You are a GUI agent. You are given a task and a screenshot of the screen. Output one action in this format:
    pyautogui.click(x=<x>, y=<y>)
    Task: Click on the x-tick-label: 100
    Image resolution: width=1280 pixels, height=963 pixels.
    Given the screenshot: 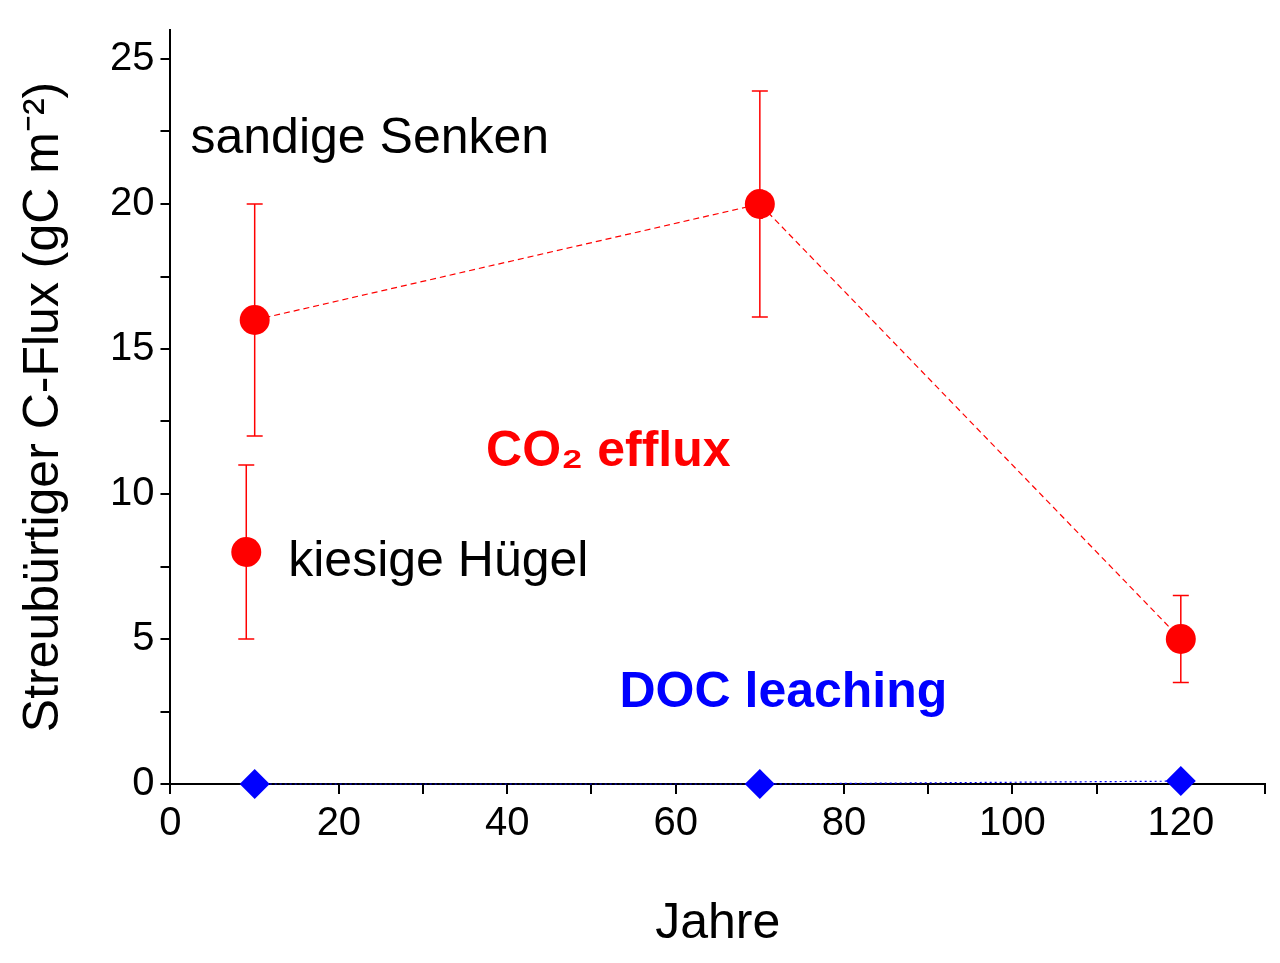 What is the action you would take?
    pyautogui.click(x=1012, y=821)
    